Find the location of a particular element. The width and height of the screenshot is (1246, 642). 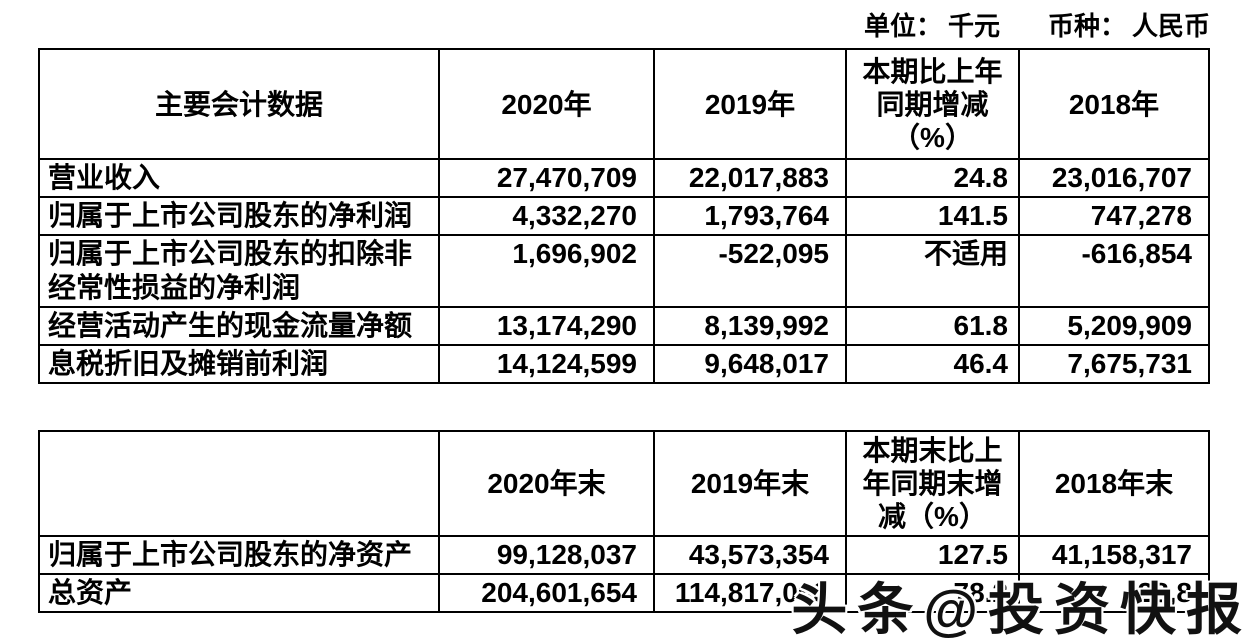

cell-2020: 99,128,037 is located at coordinates (546, 555).